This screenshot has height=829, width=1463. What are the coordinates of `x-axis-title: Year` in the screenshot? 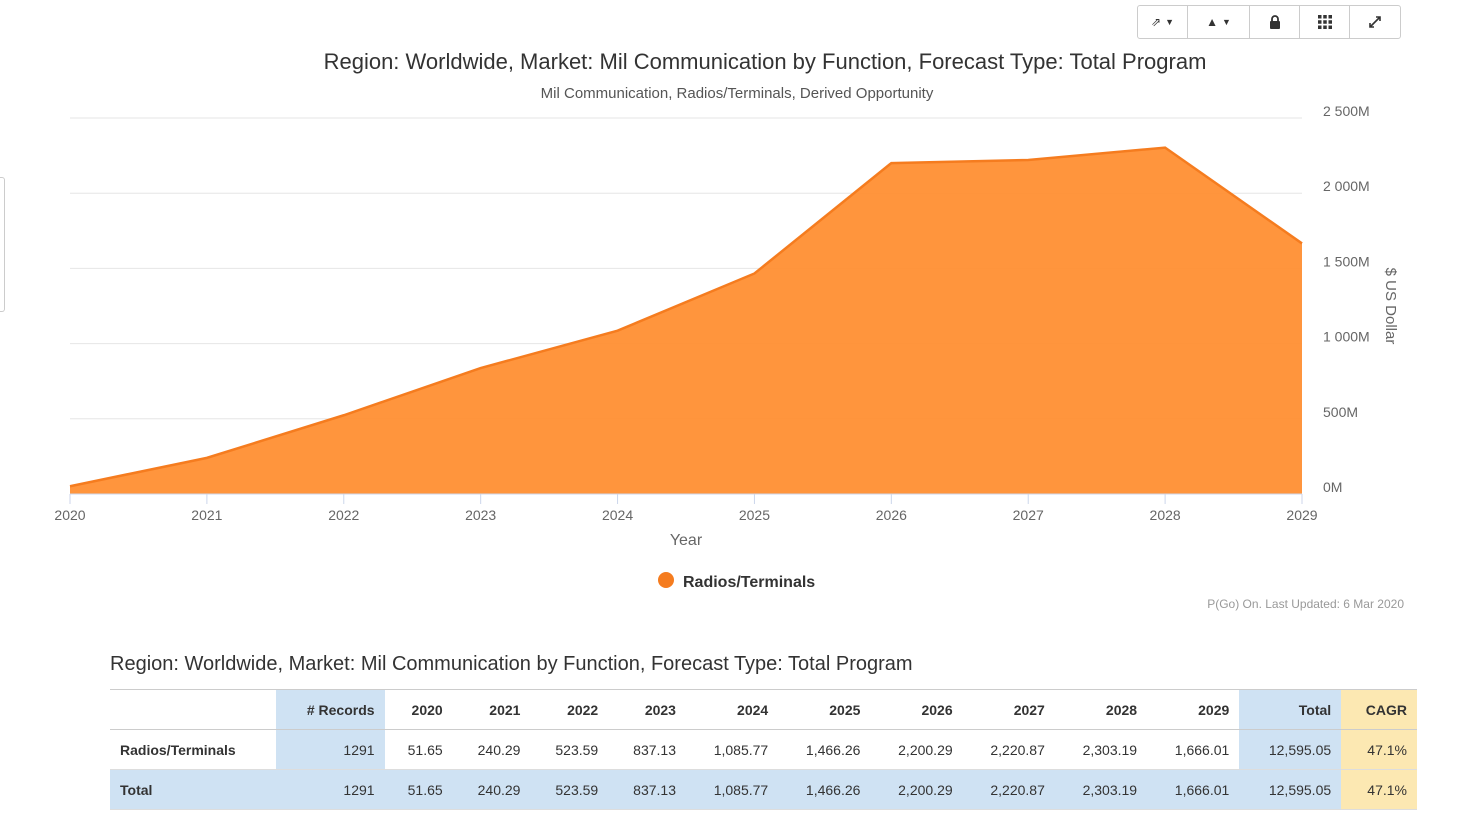 It's located at (686, 540).